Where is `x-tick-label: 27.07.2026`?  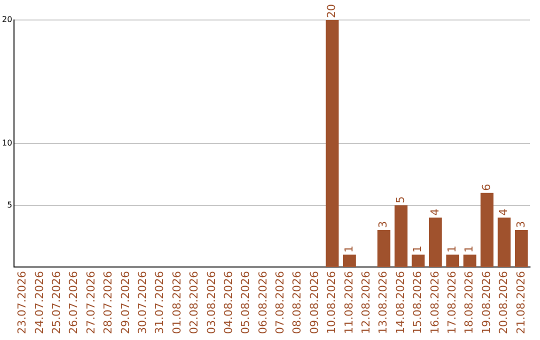 x-tick-label: 27.07.2026 is located at coordinates (91, 302).